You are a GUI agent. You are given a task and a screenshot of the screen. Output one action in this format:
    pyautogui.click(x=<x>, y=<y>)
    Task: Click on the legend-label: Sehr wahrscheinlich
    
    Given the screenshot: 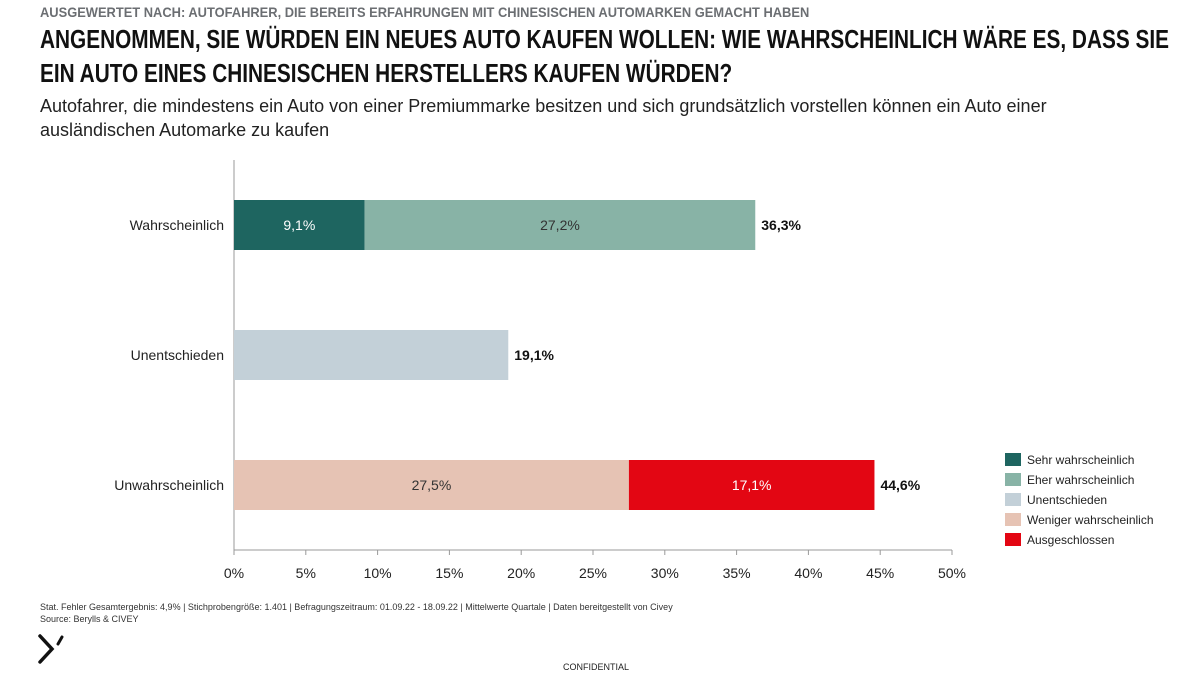 What is the action you would take?
    pyautogui.click(x=1080, y=460)
    